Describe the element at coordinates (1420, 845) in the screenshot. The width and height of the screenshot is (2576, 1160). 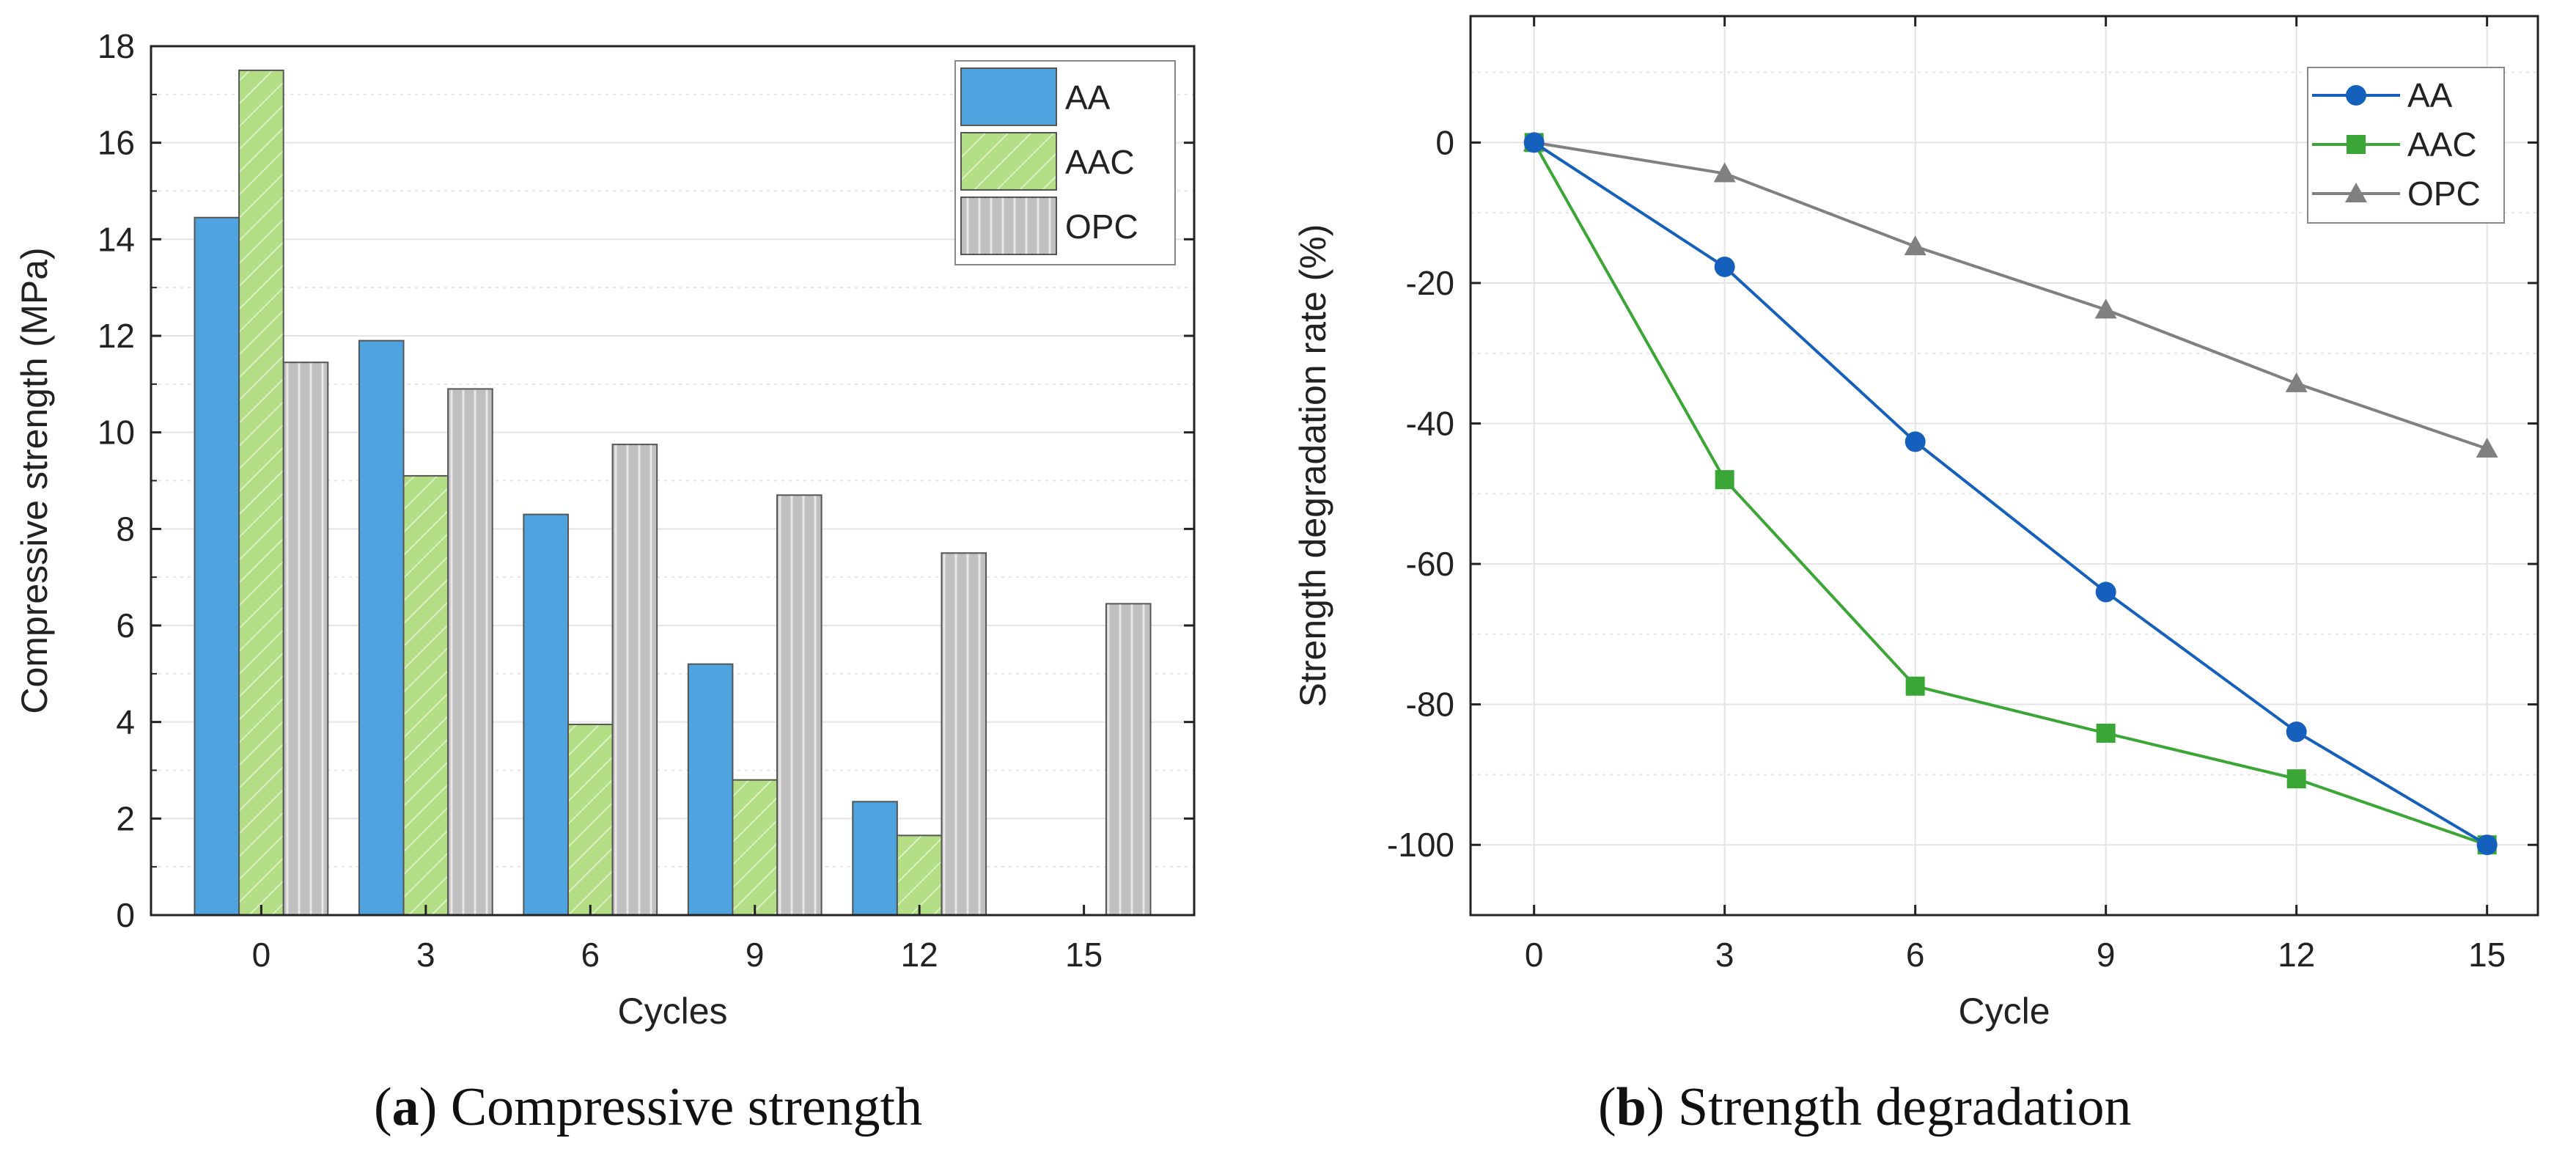
I see `y-tick-label: -100` at that location.